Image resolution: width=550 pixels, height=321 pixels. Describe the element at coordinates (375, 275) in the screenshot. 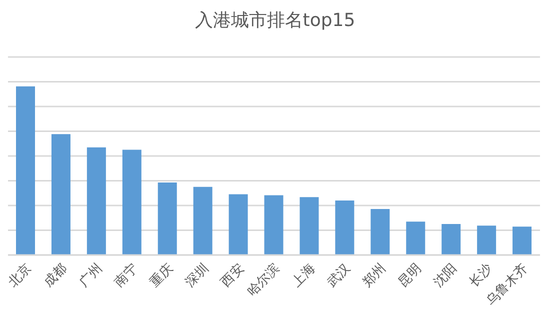

I see `x-tick-label: 郑州` at that location.